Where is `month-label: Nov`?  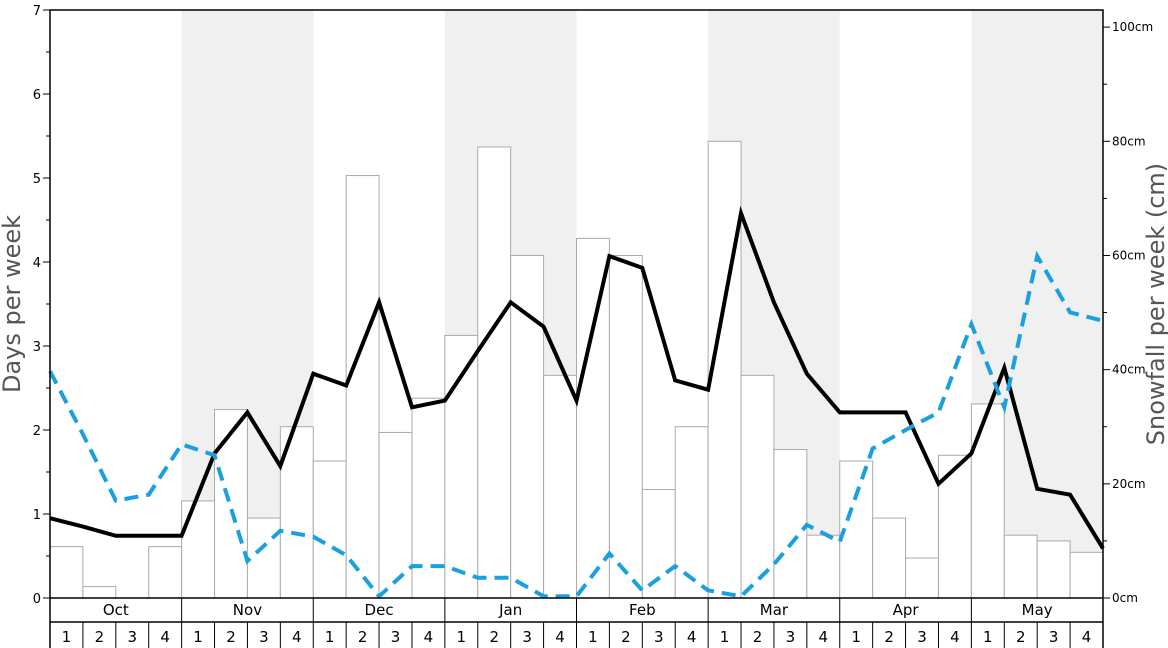
month-label: Nov is located at coordinates (247, 610).